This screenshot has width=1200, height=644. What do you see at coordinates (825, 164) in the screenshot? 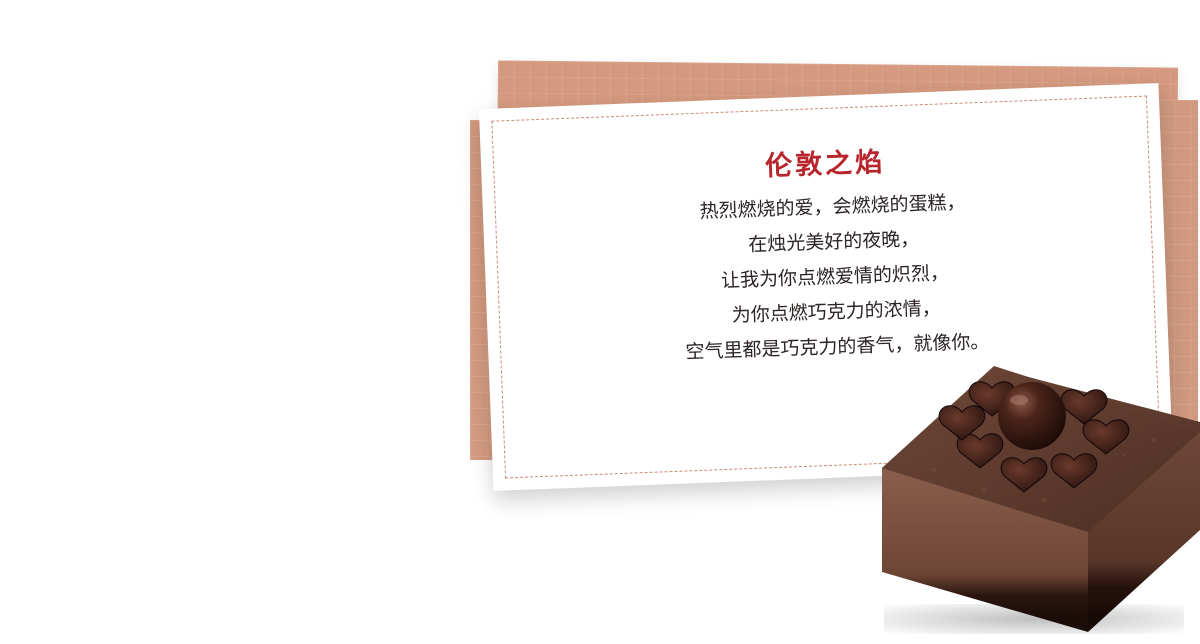
I see `card-title: 伦敦之焰` at bounding box center [825, 164].